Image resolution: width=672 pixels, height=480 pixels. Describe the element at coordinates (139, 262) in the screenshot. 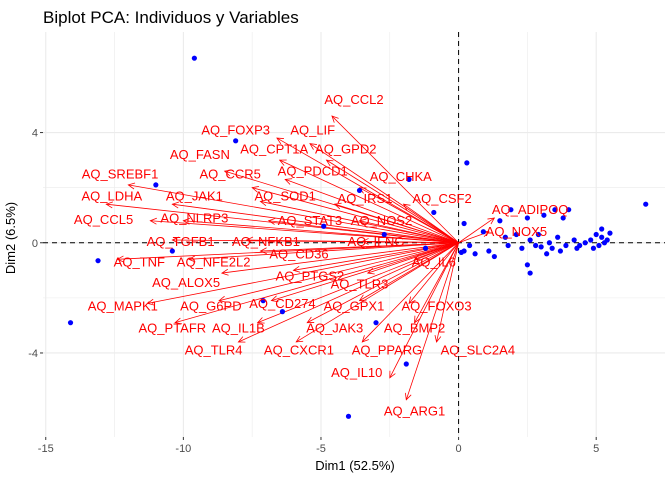

I see `variable-label: AQ_TNF` at that location.